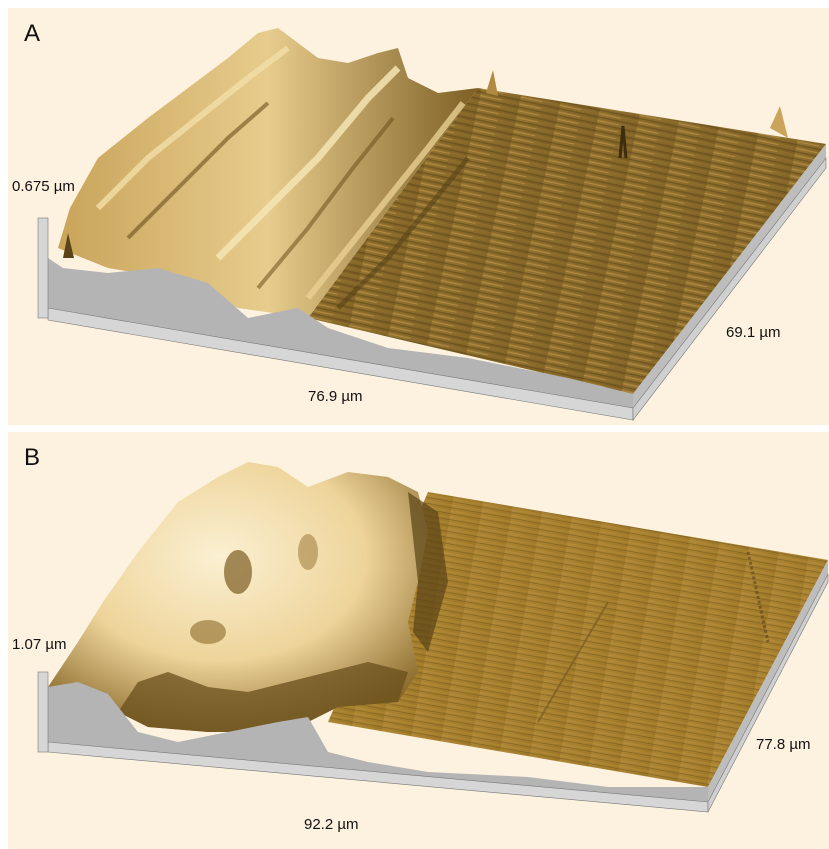 The image size is (829, 849). What do you see at coordinates (331, 824) in the screenshot?
I see `x-dimension-label: 92.2 µm` at bounding box center [331, 824].